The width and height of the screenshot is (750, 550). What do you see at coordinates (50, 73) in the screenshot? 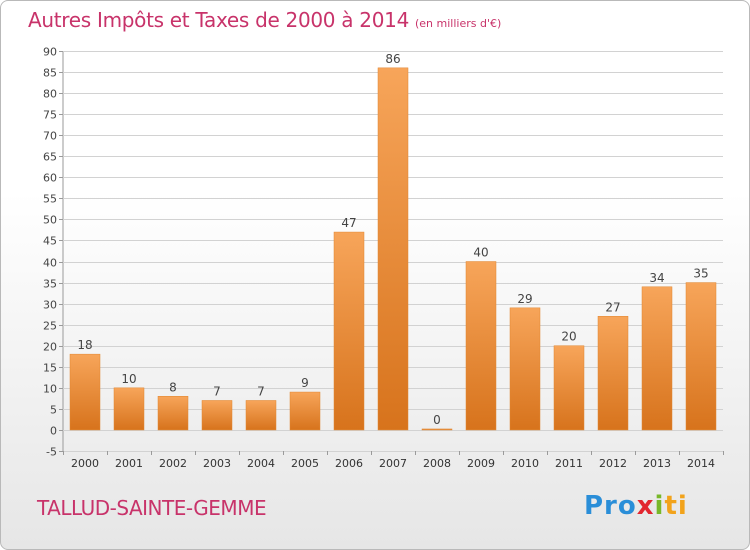
I see `y-tick-label: 85` at bounding box center [50, 73].